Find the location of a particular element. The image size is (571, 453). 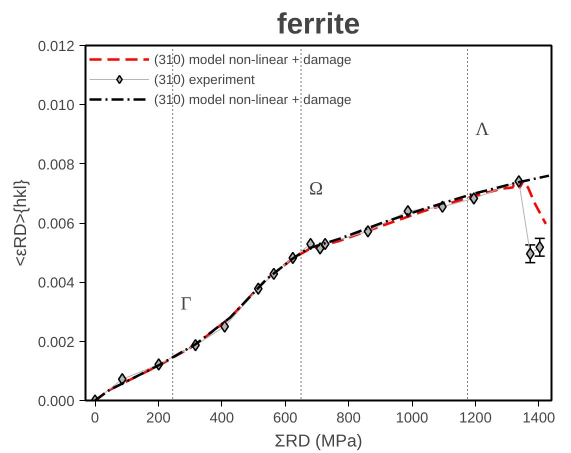

x-tick-label: 1000 is located at coordinates (412, 418).